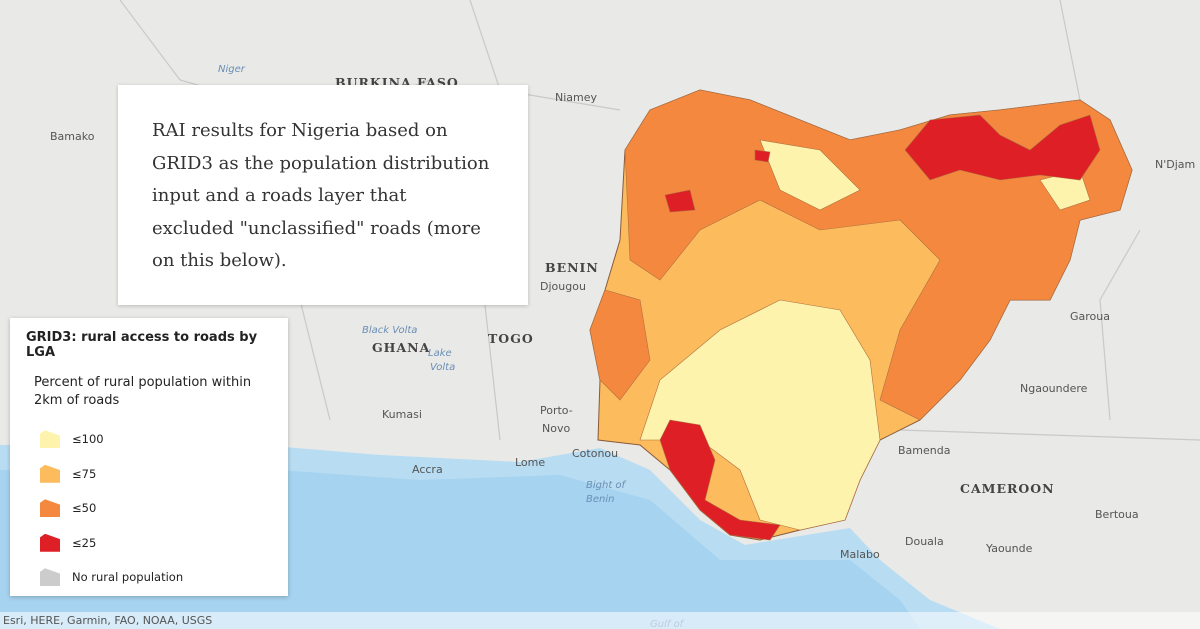  Describe the element at coordinates (595, 453) in the screenshot. I see `place-label: Cotonou` at that location.